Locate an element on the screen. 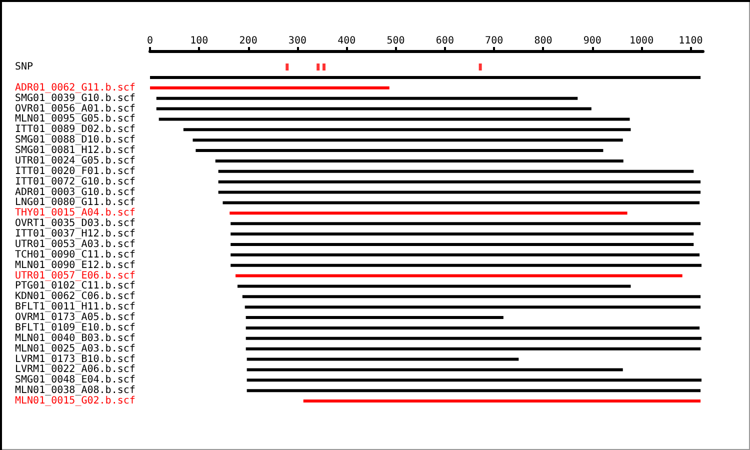 This screenshot has width=750, height=450. y-tick-label: BFLT1_0109_E10.b.scf is located at coordinates (75, 328).